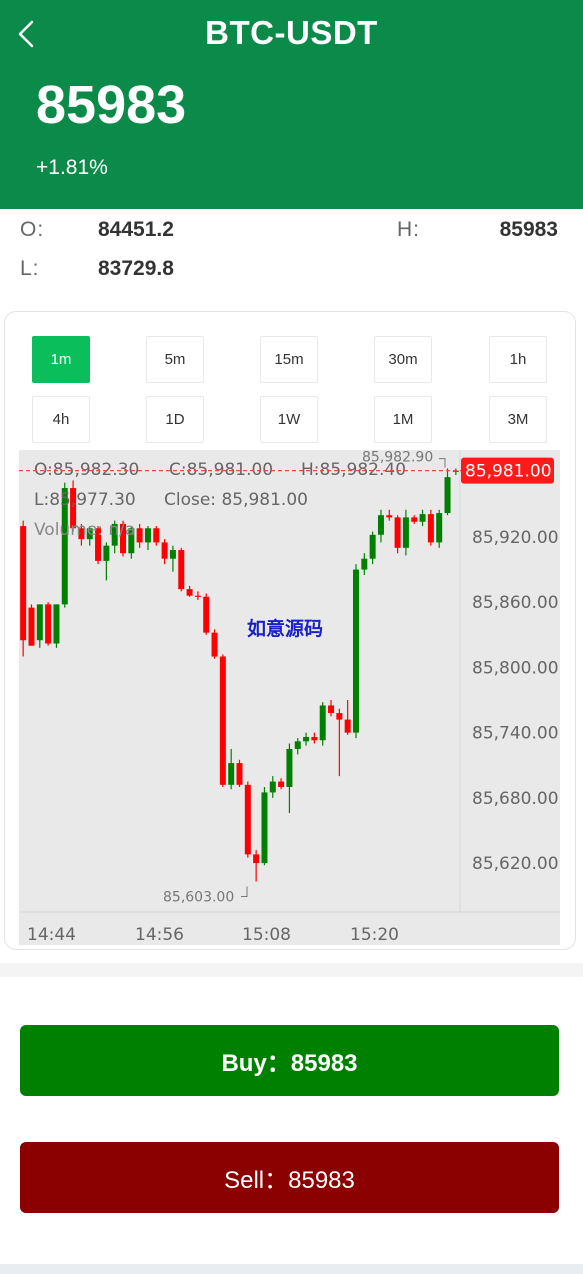 The image size is (583, 1274). I want to click on chevron-left-icon, so click(26, 34).